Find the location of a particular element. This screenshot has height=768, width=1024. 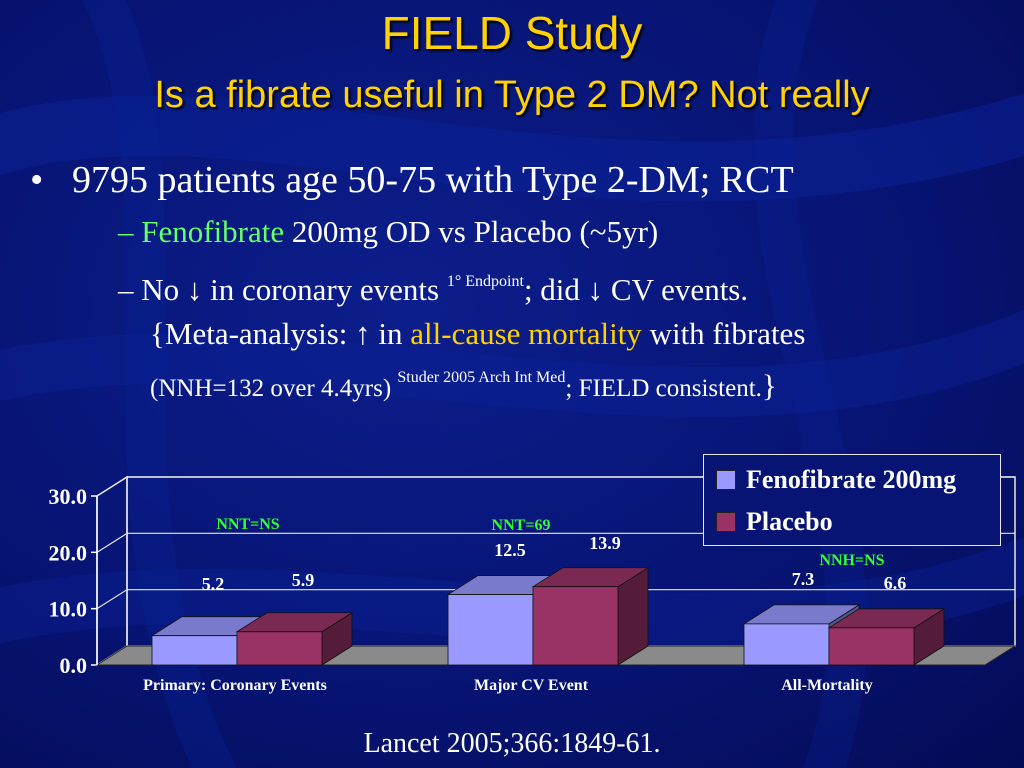

legend-item-fenofibrate: Fenofibrate 200mg is located at coordinates (836, 480).